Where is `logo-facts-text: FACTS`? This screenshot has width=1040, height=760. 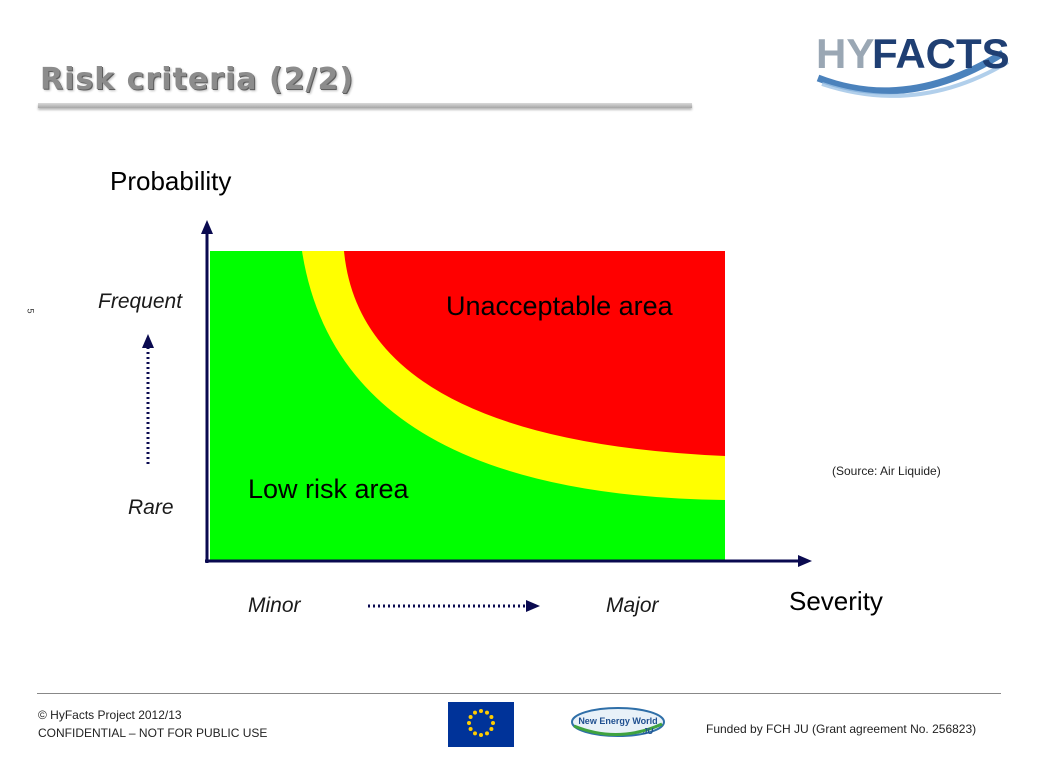
logo-facts-text: FACTS is located at coordinates (941, 53).